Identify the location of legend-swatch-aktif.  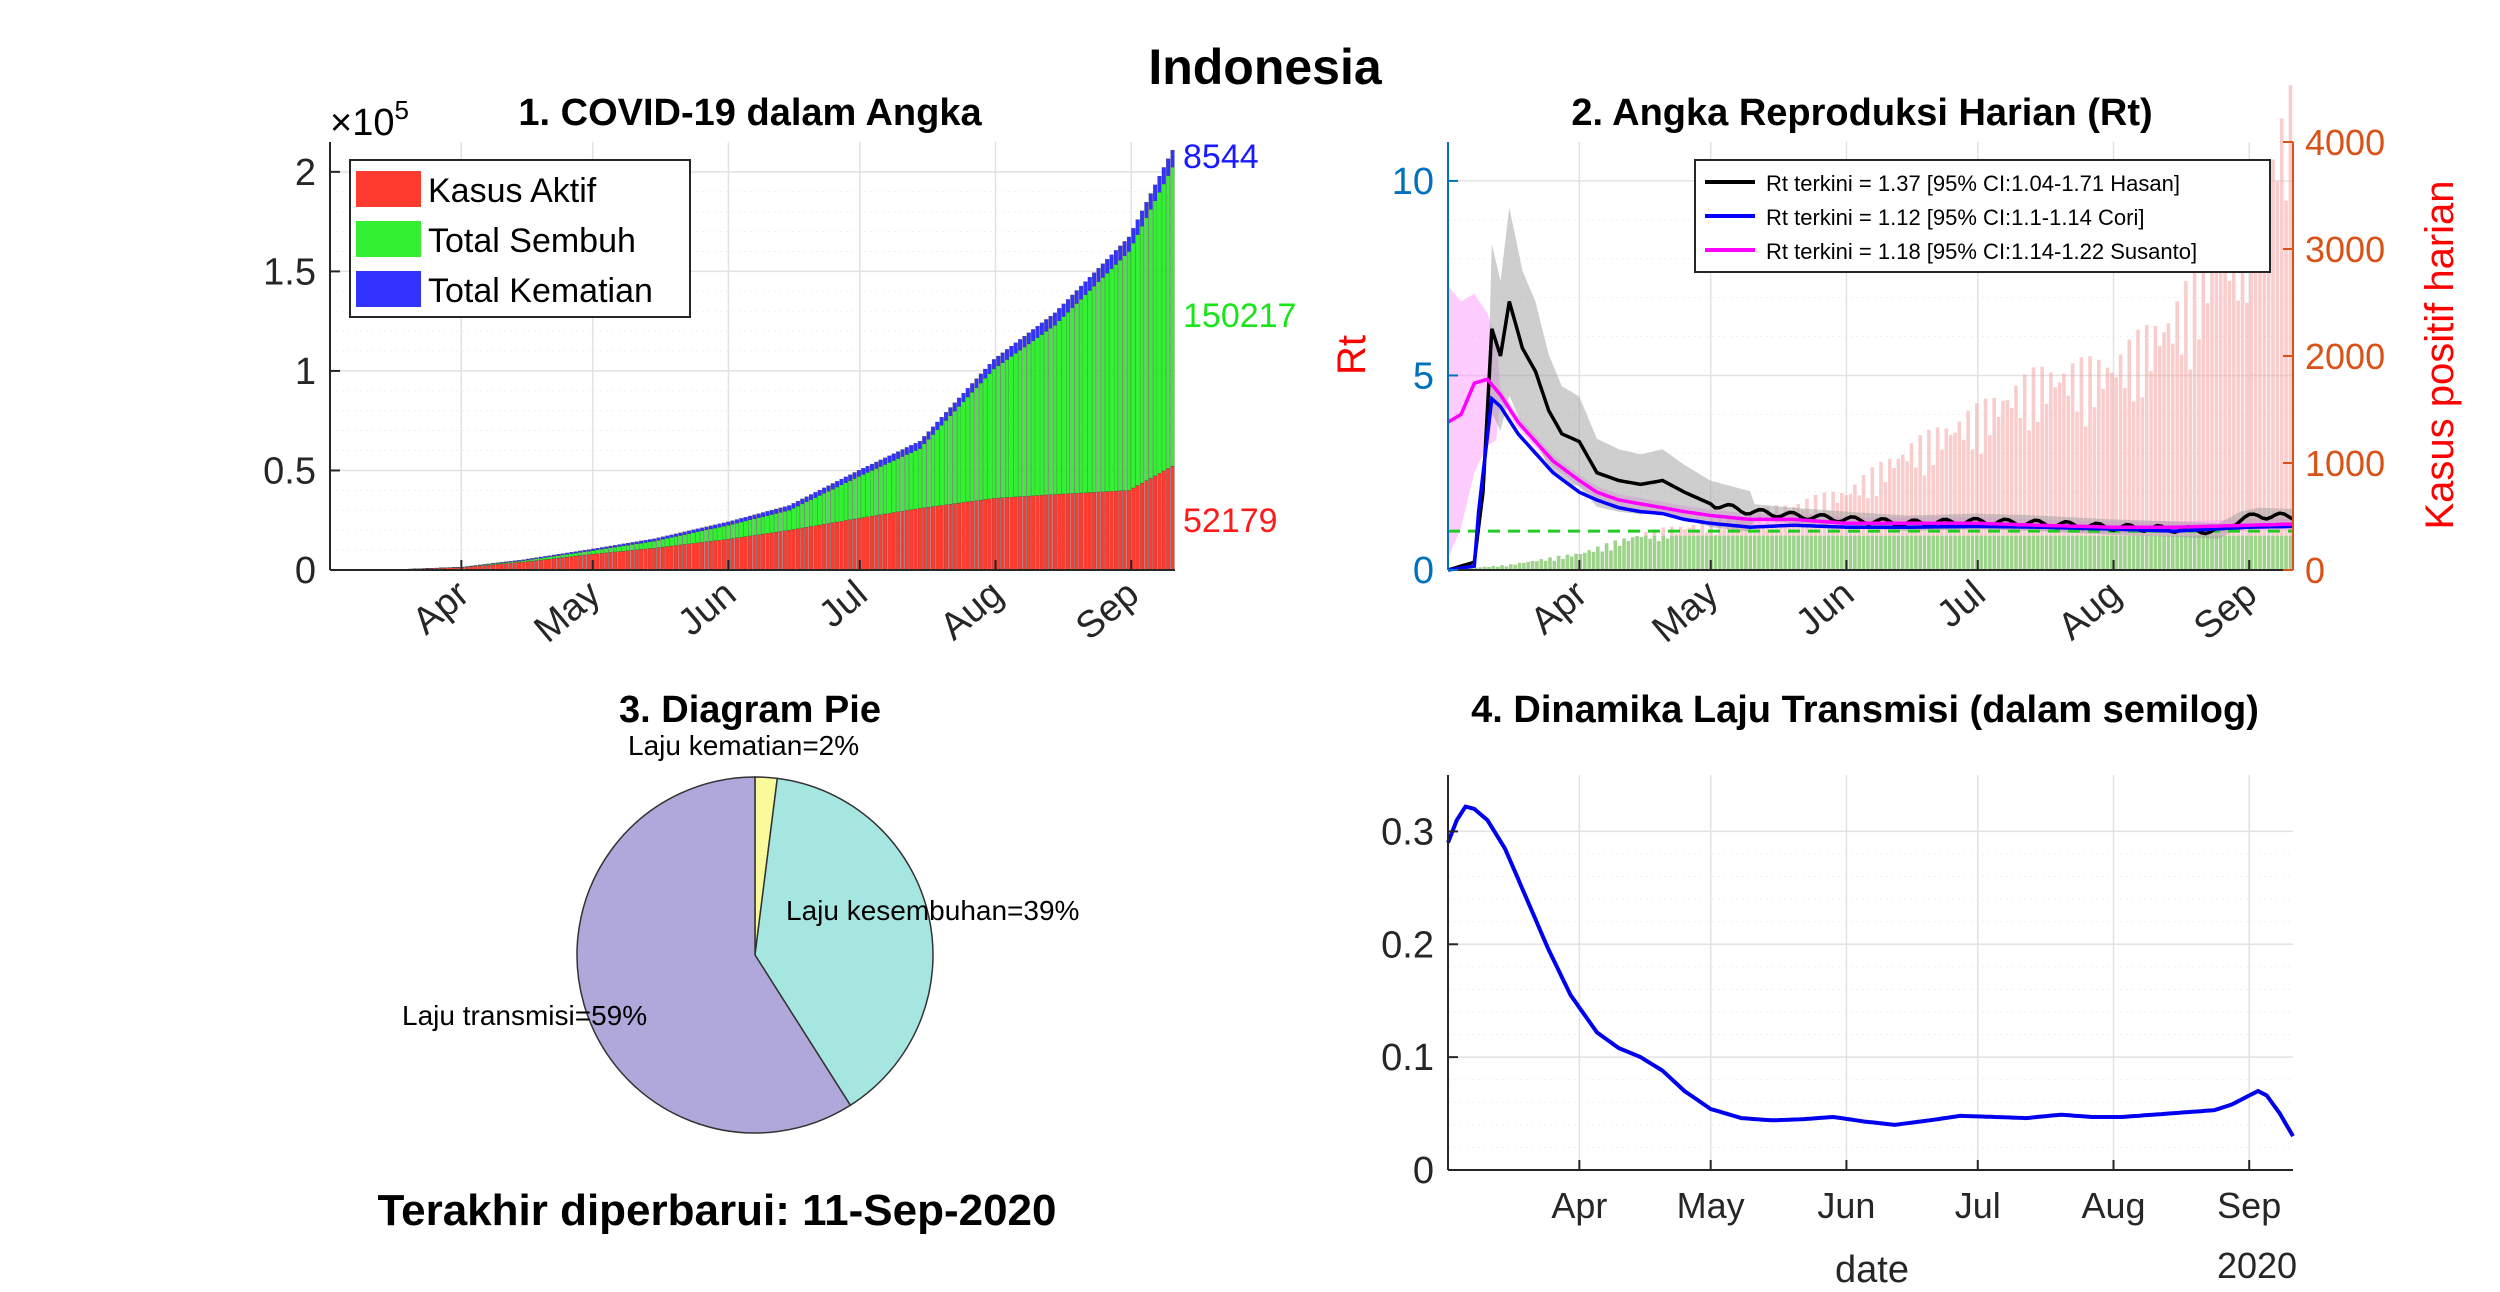
(388, 189).